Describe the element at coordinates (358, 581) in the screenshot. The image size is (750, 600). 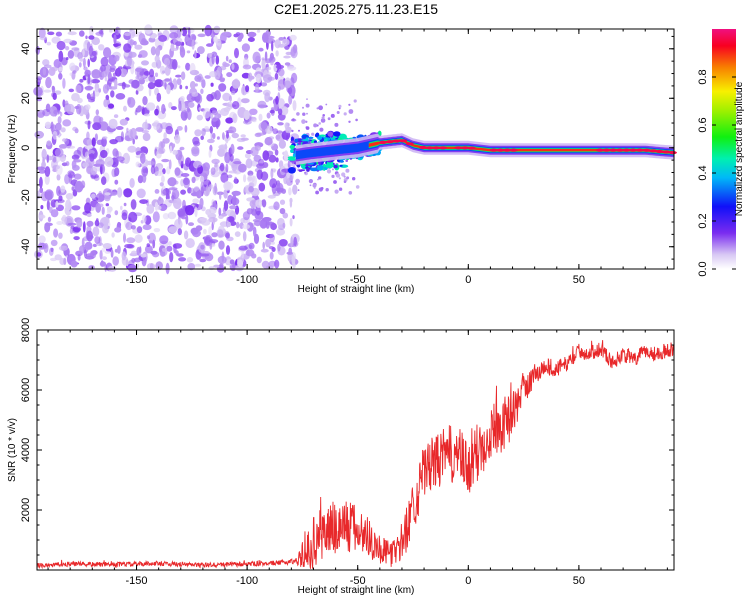
I see `x-tick-label: -50` at that location.